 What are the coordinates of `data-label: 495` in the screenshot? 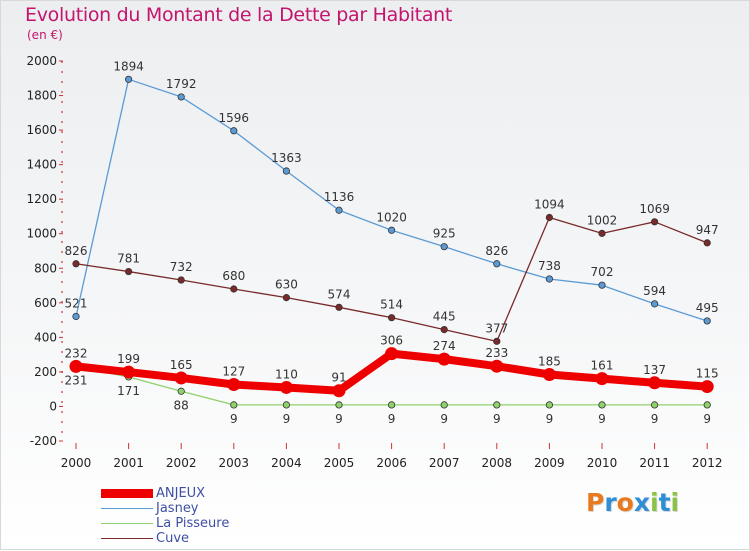 It's located at (707, 308).